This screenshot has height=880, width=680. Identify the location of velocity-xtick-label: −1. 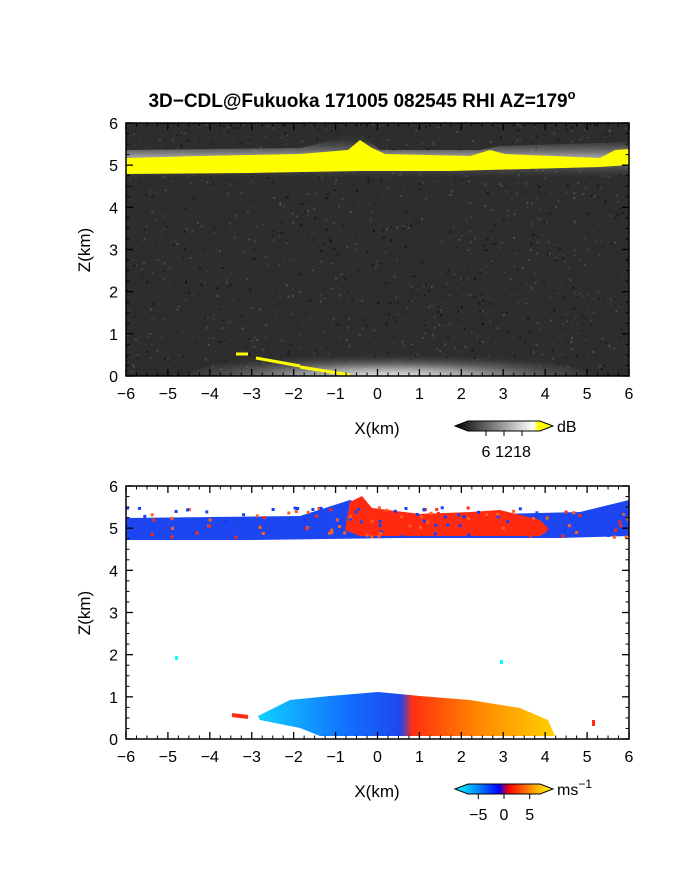
(335, 757).